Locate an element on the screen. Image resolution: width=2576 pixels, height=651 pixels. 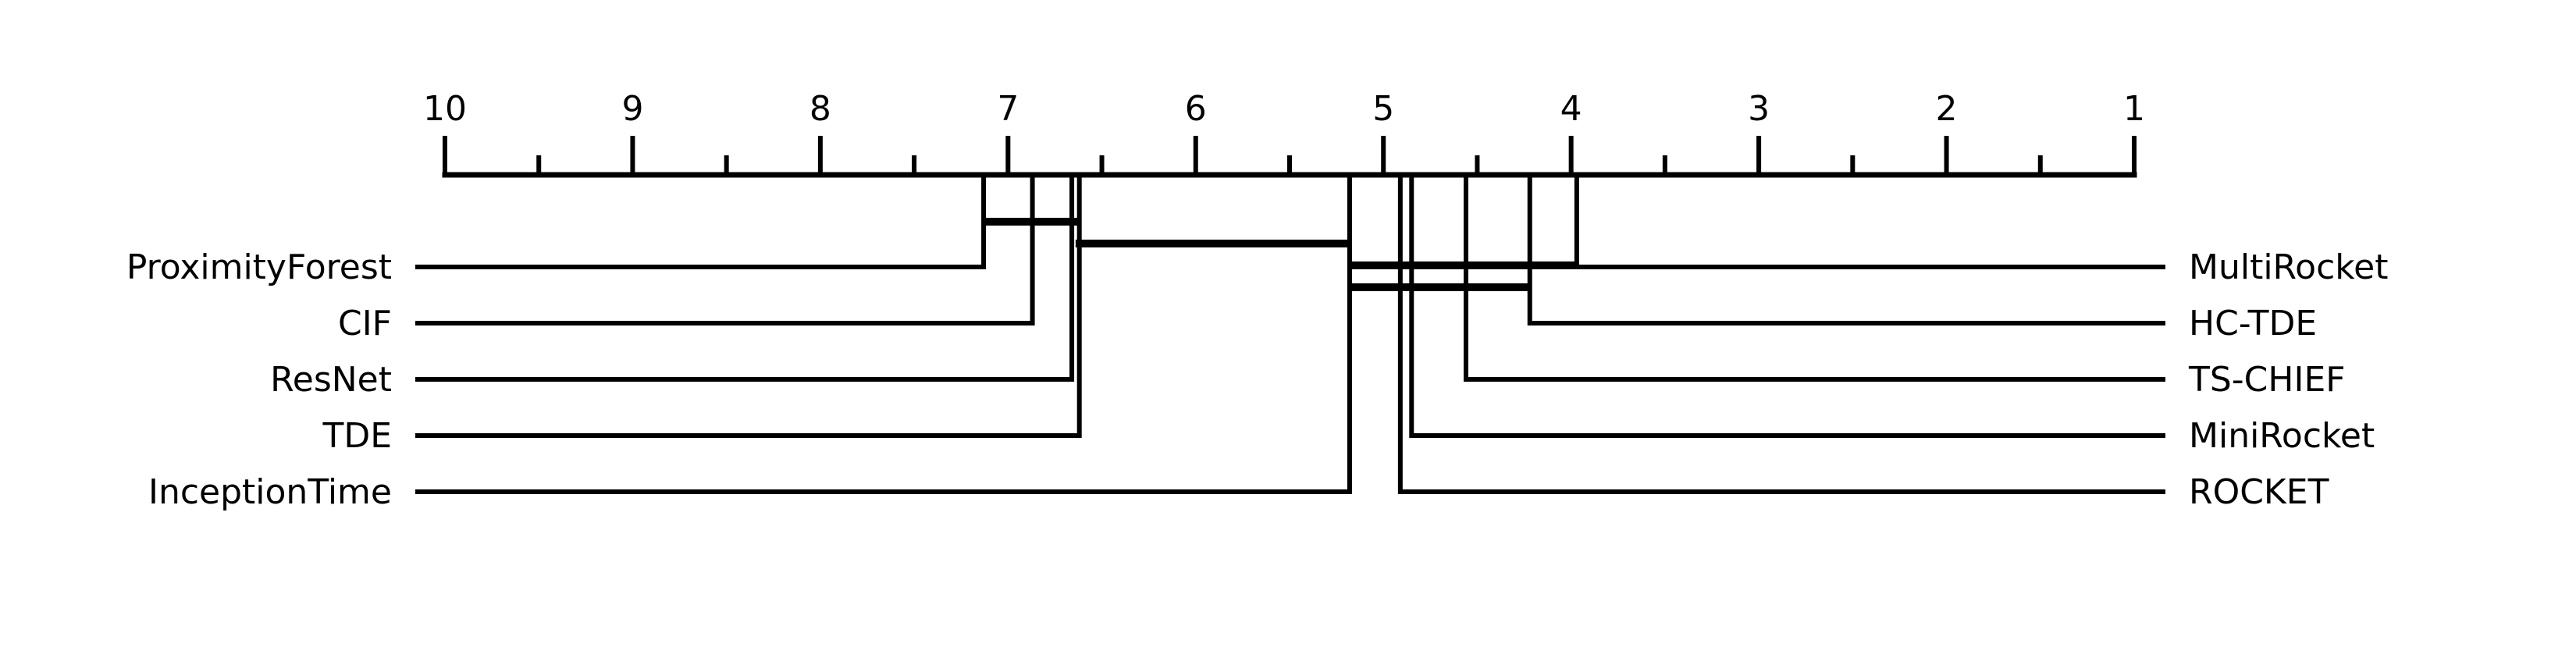
tick-label: 8 is located at coordinates (820, 109).